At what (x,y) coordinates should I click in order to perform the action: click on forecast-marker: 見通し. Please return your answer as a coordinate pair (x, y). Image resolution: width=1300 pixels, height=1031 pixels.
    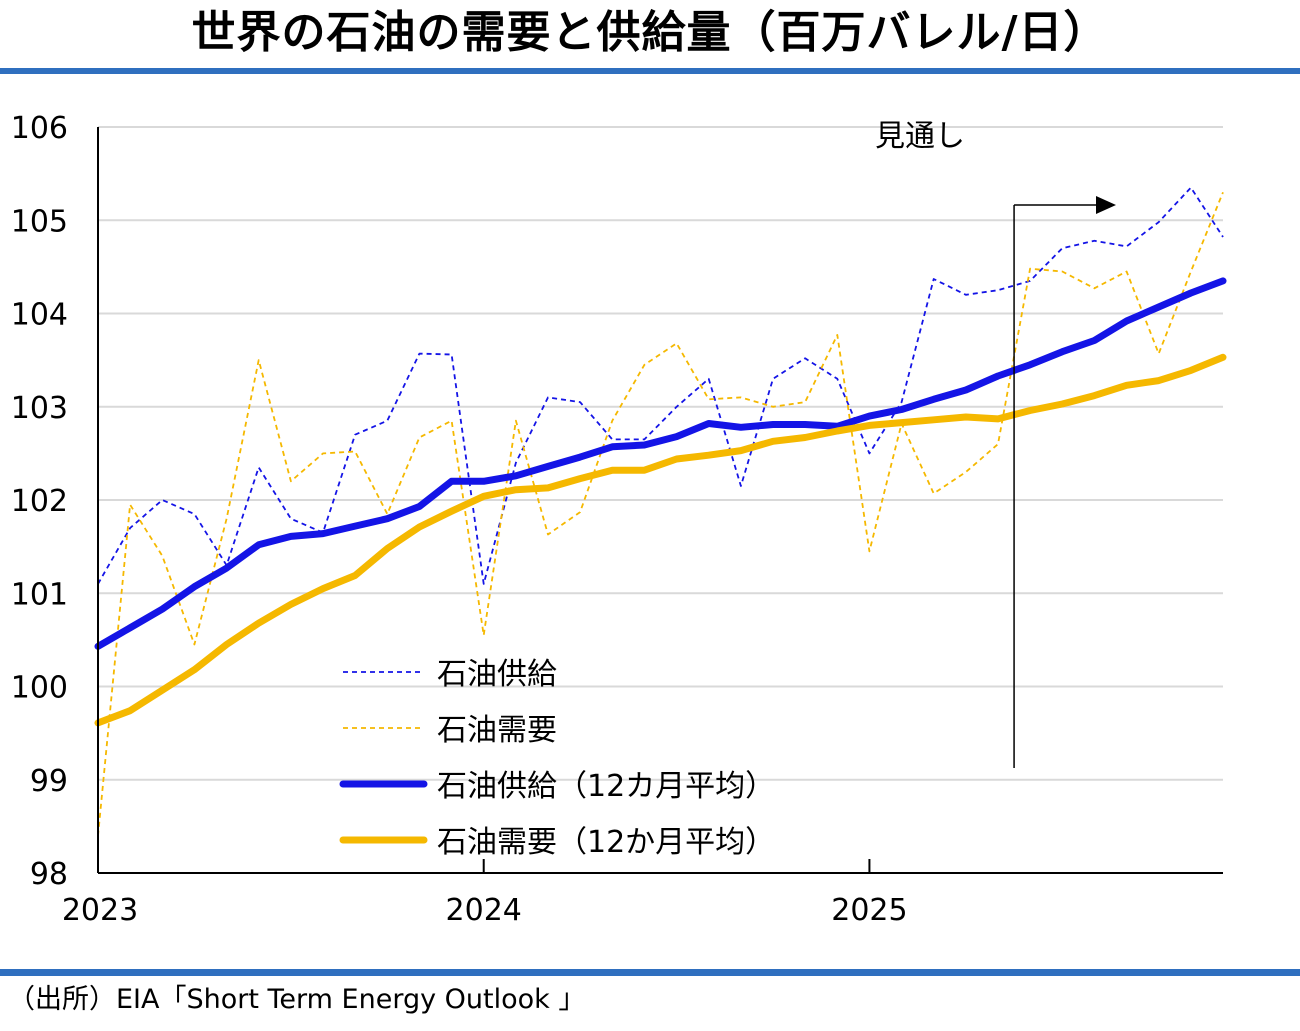
    Looking at the image, I should click on (995, 443).